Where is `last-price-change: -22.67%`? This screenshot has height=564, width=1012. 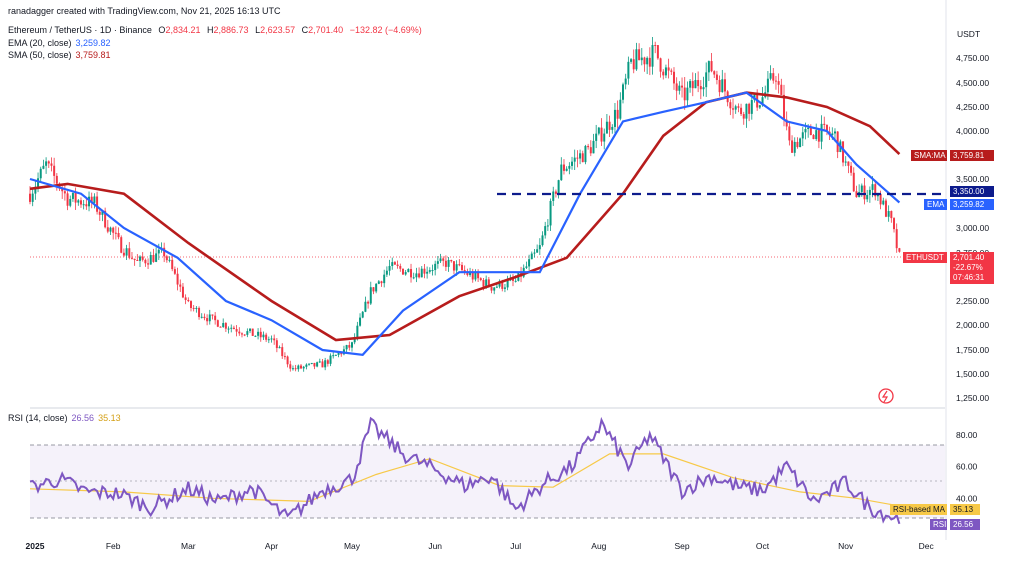 last-price-change: -22.67% is located at coordinates (968, 267).